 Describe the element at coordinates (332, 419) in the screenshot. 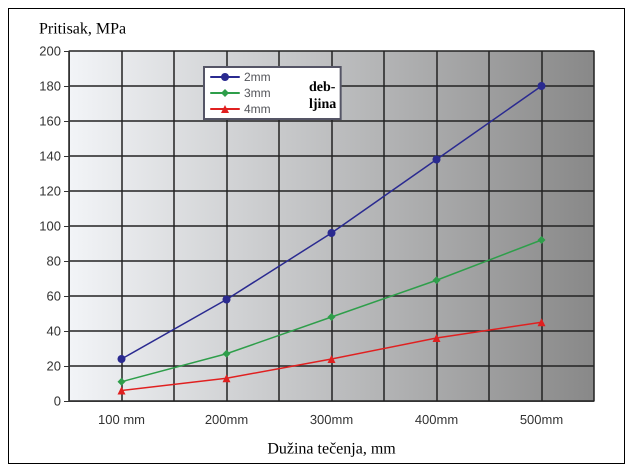

I see `x-tick-label: 300mm` at that location.